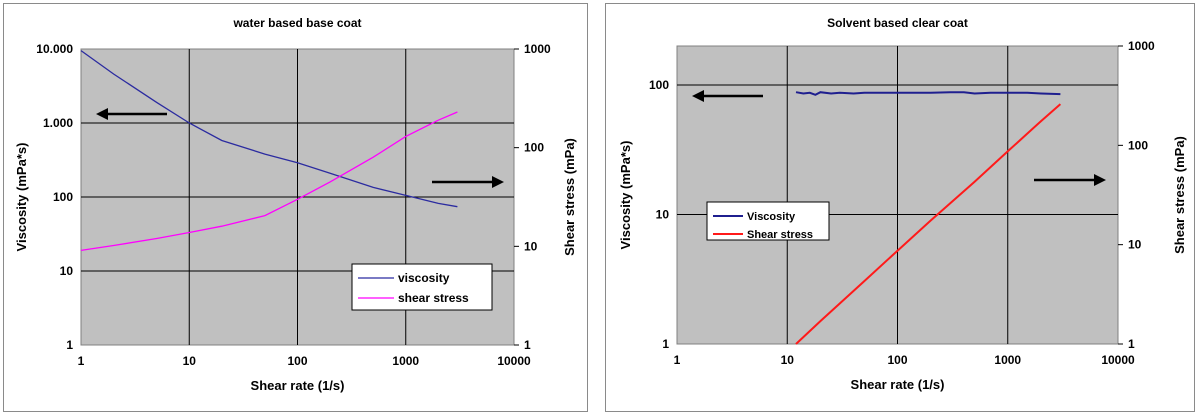 The width and height of the screenshot is (1198, 417). What do you see at coordinates (771, 217) in the screenshot?
I see `legend-label-viscosity: Viscosity` at bounding box center [771, 217].